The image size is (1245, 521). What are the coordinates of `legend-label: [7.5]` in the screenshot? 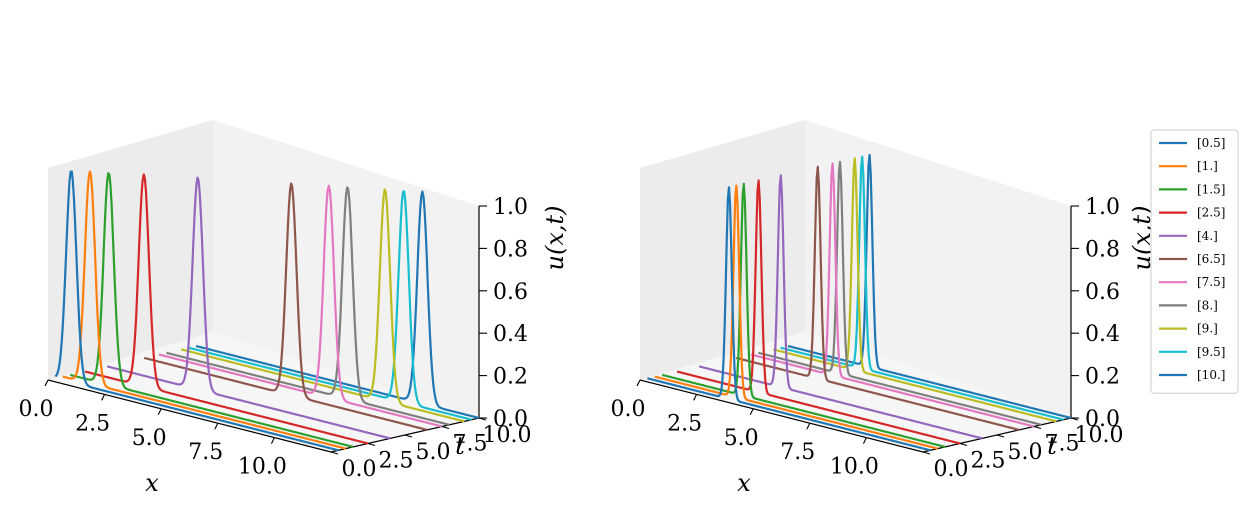 It's located at (1211, 282).